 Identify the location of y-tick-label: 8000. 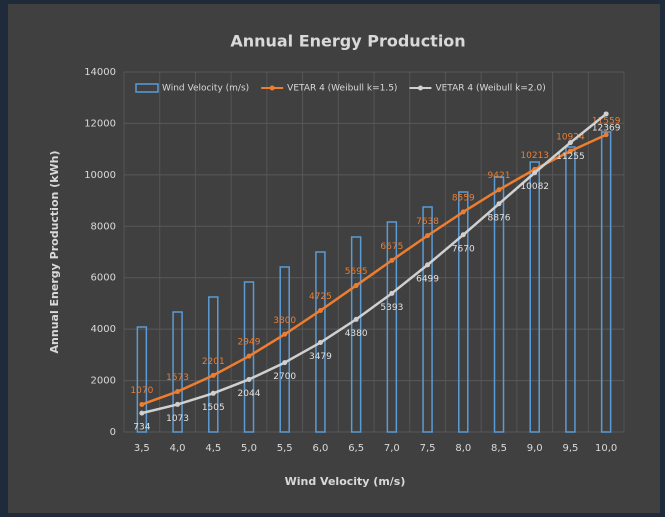
(103, 226).